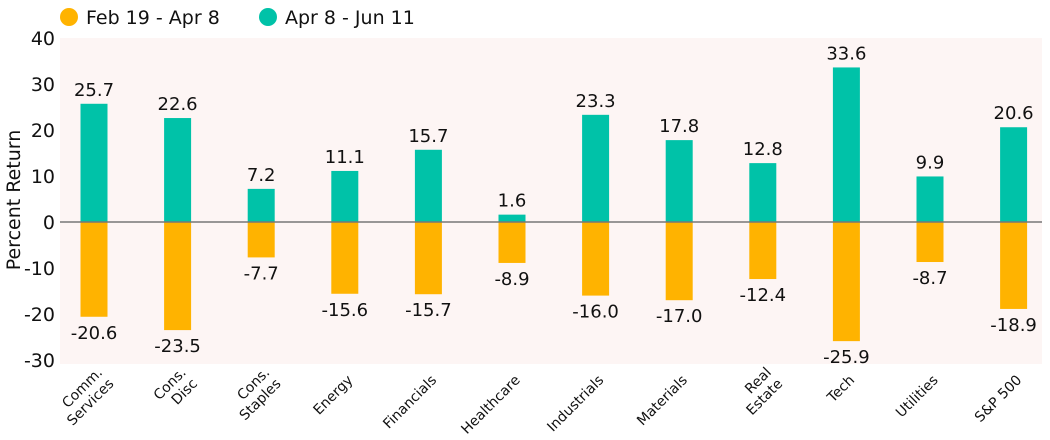  What do you see at coordinates (930, 162) in the screenshot?
I see `data-label: 9.9` at bounding box center [930, 162].